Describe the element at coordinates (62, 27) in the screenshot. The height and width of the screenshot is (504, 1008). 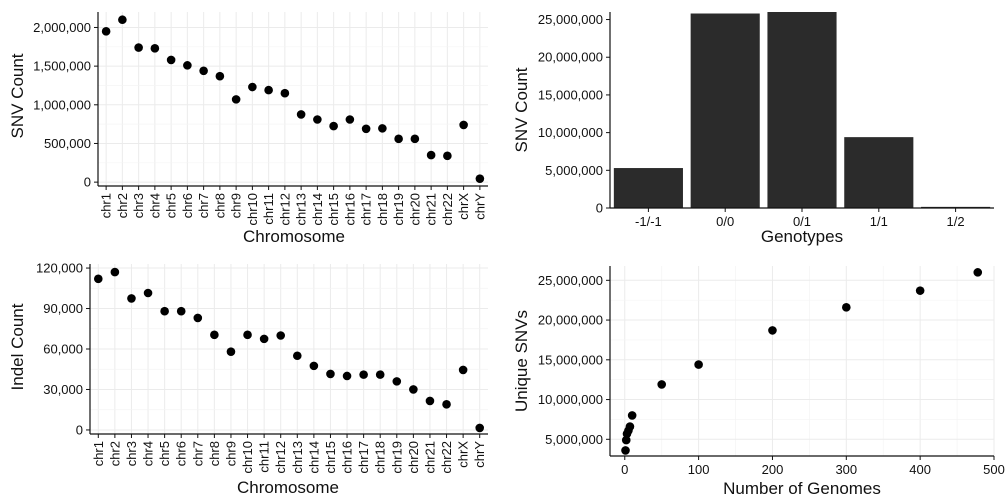
I see `y-tick-label: 2,000,000` at that location.